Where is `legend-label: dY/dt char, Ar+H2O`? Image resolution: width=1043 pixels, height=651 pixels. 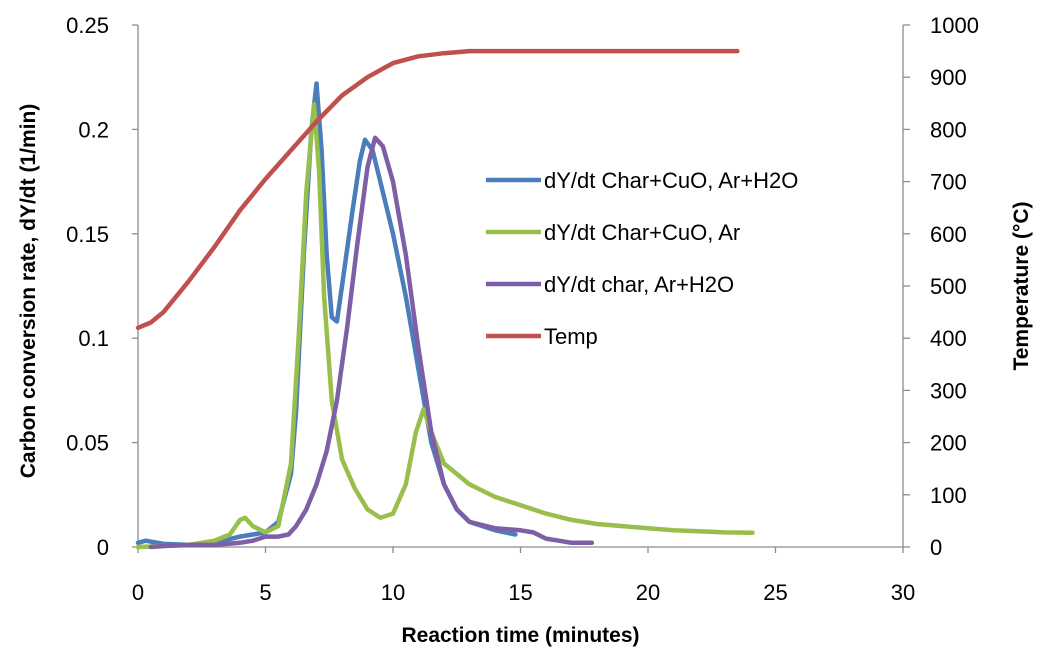 legend-label: dY/dt char, Ar+H2O is located at coordinates (639, 284).